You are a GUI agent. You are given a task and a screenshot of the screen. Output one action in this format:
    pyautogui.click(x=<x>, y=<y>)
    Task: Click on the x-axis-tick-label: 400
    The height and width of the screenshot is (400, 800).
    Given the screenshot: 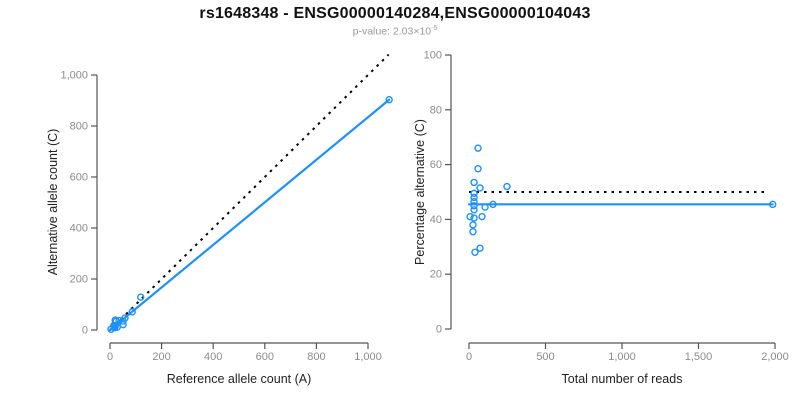 What is the action you would take?
    pyautogui.click(x=213, y=357)
    